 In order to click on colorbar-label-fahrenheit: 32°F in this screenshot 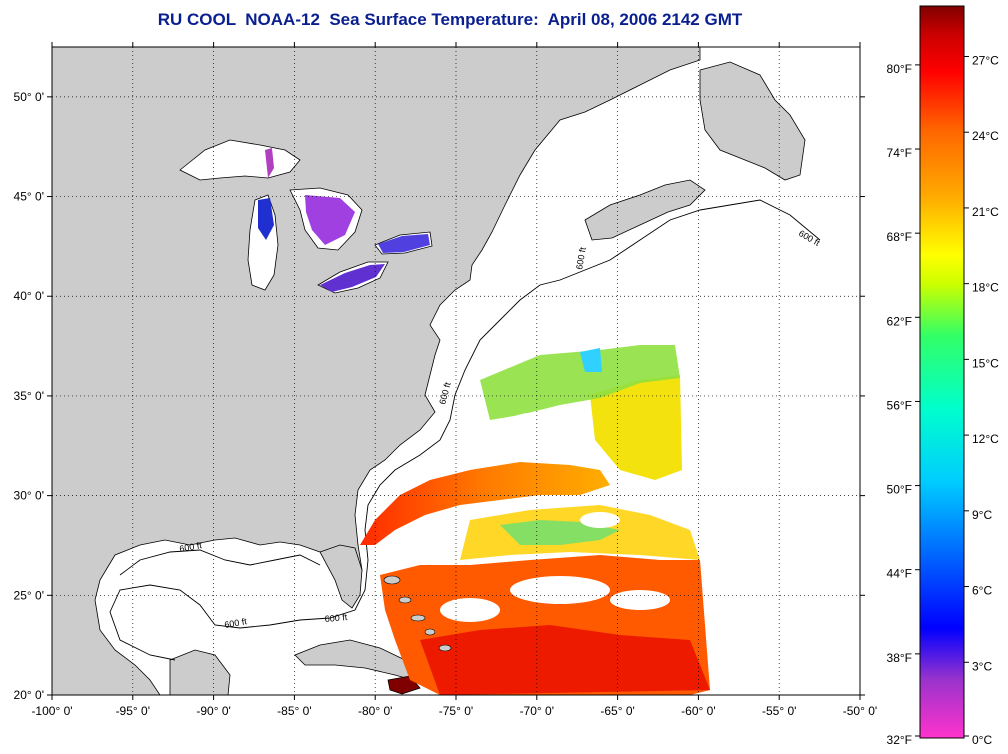, I will do `click(899, 740)`.